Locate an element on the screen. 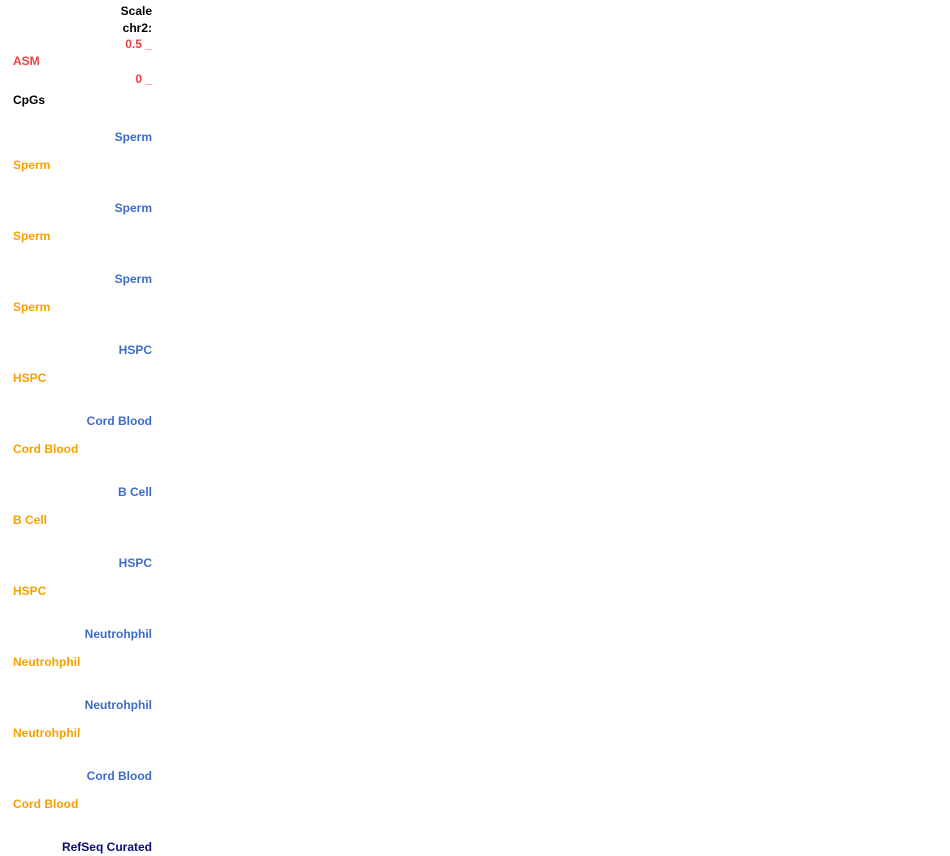  track-label-cord-blood-2-blue: Cord Blood is located at coordinates (119, 776).